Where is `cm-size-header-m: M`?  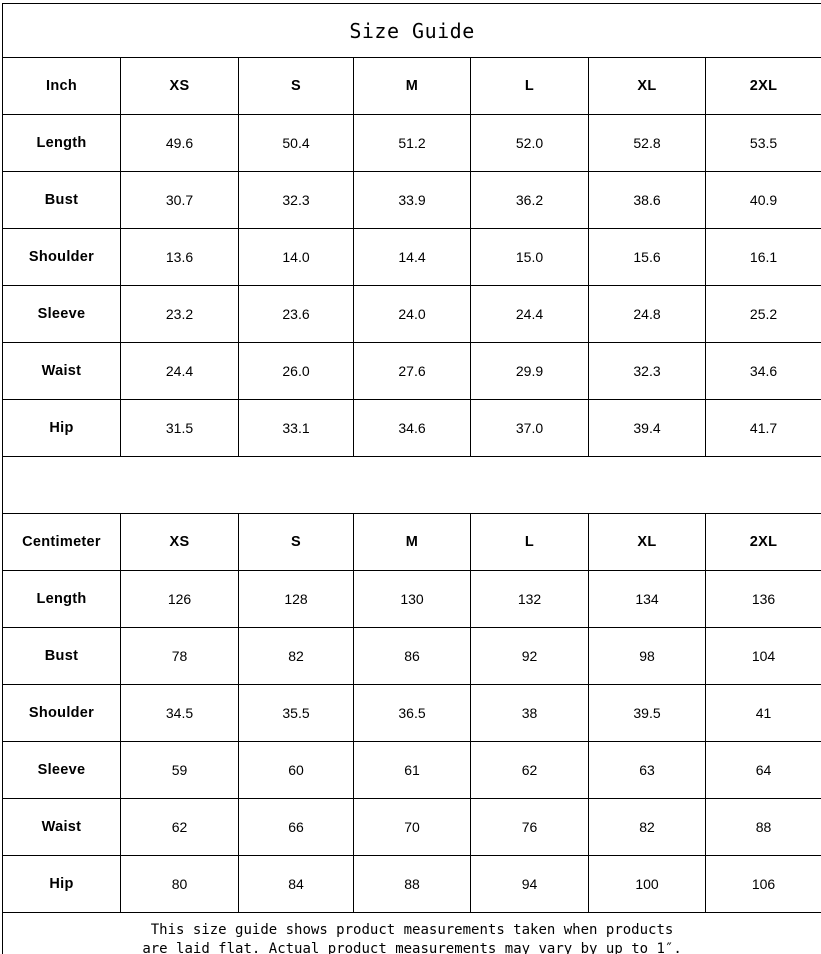 cm-size-header-m: M is located at coordinates (412, 542).